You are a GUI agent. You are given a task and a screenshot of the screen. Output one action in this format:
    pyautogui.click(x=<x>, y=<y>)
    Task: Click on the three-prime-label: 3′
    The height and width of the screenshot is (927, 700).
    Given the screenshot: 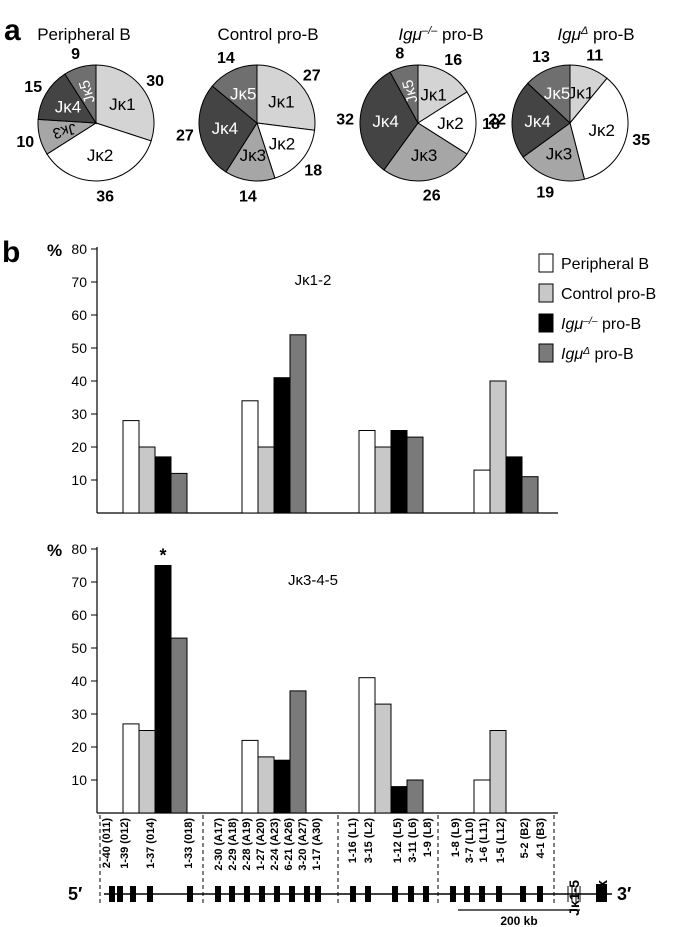 What is the action you would take?
    pyautogui.click(x=624, y=894)
    